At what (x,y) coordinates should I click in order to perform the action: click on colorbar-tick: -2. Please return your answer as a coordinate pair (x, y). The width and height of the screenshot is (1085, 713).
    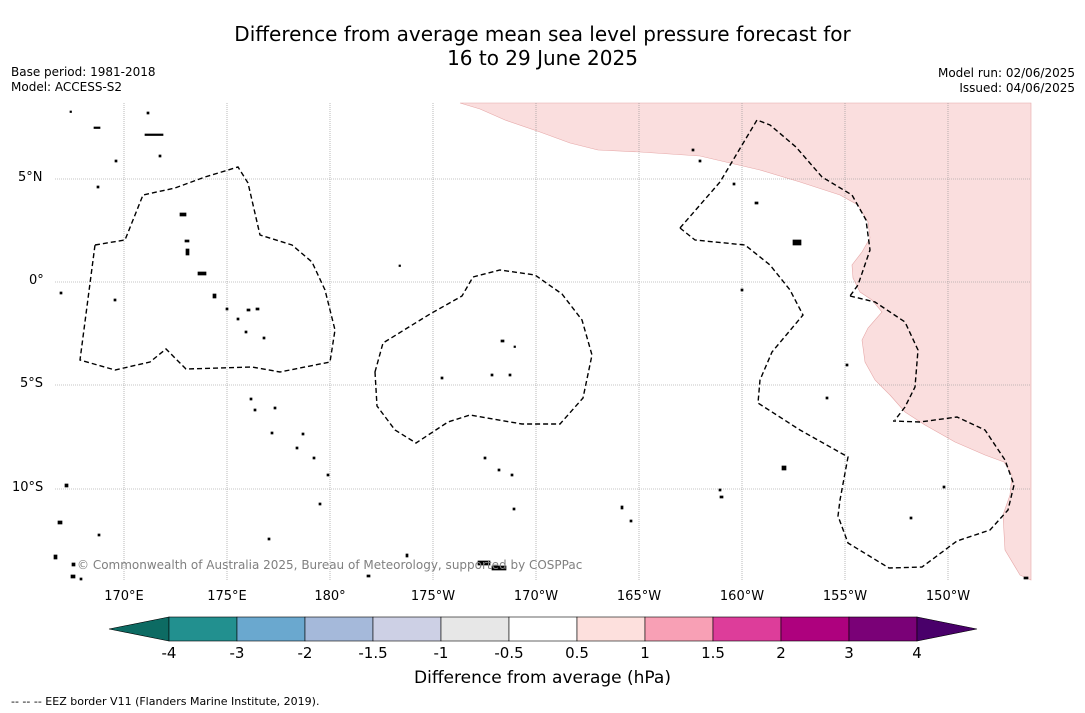
    Looking at the image, I should click on (305, 653).